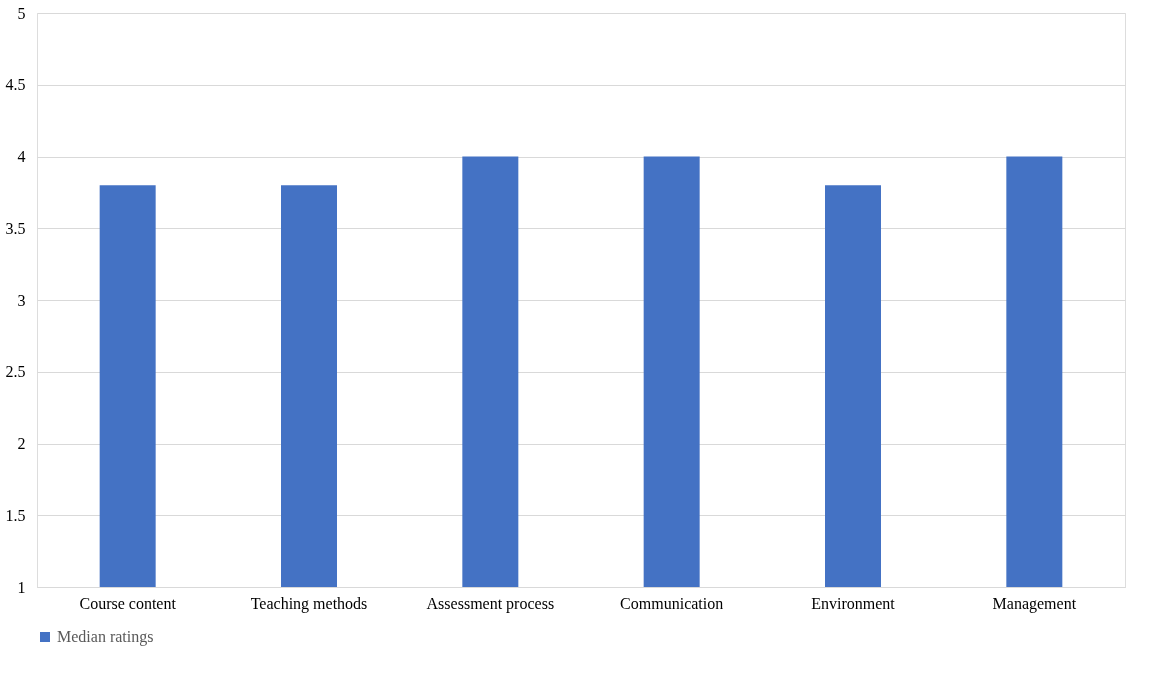 The height and width of the screenshot is (677, 1157). What do you see at coordinates (1034, 603) in the screenshot?
I see `x-tick-label: Management` at bounding box center [1034, 603].